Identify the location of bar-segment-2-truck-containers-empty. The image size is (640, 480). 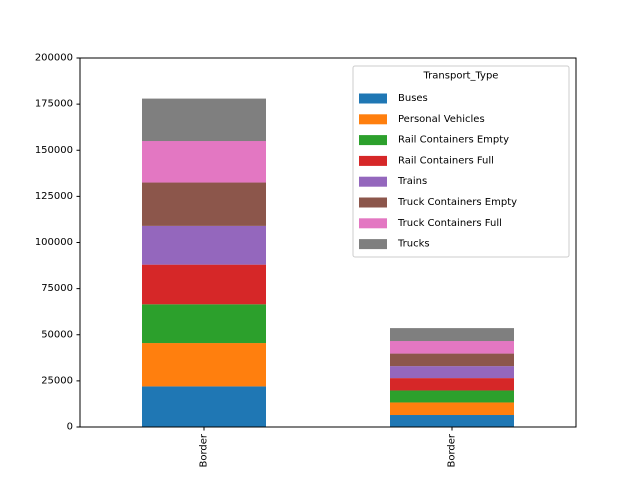
(452, 360).